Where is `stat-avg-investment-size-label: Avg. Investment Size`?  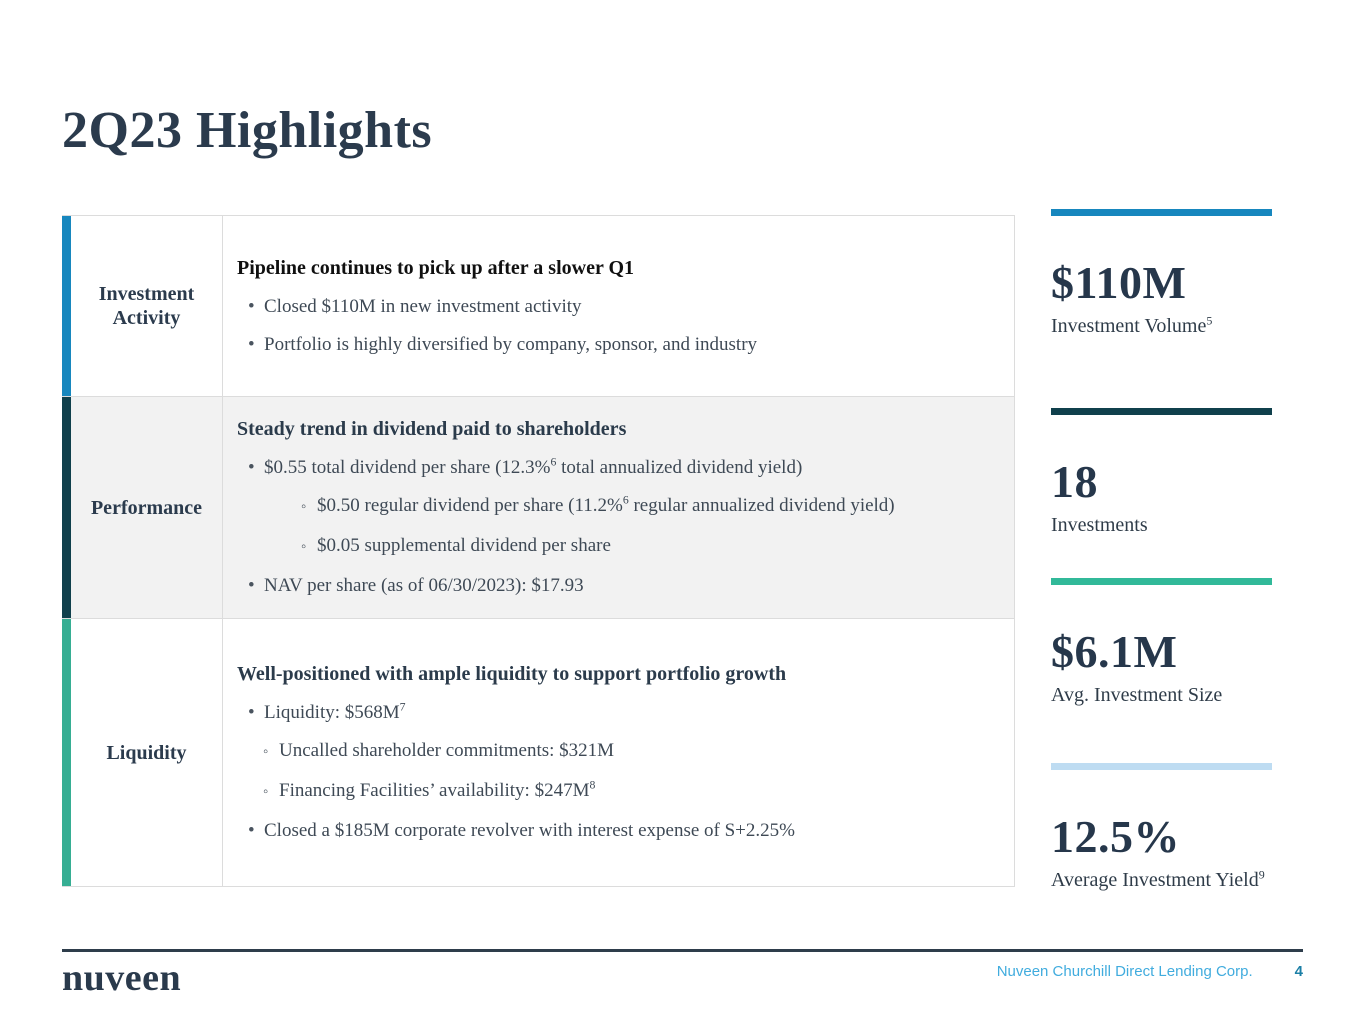 stat-avg-investment-size-label: Avg. Investment Size is located at coordinates (1137, 695).